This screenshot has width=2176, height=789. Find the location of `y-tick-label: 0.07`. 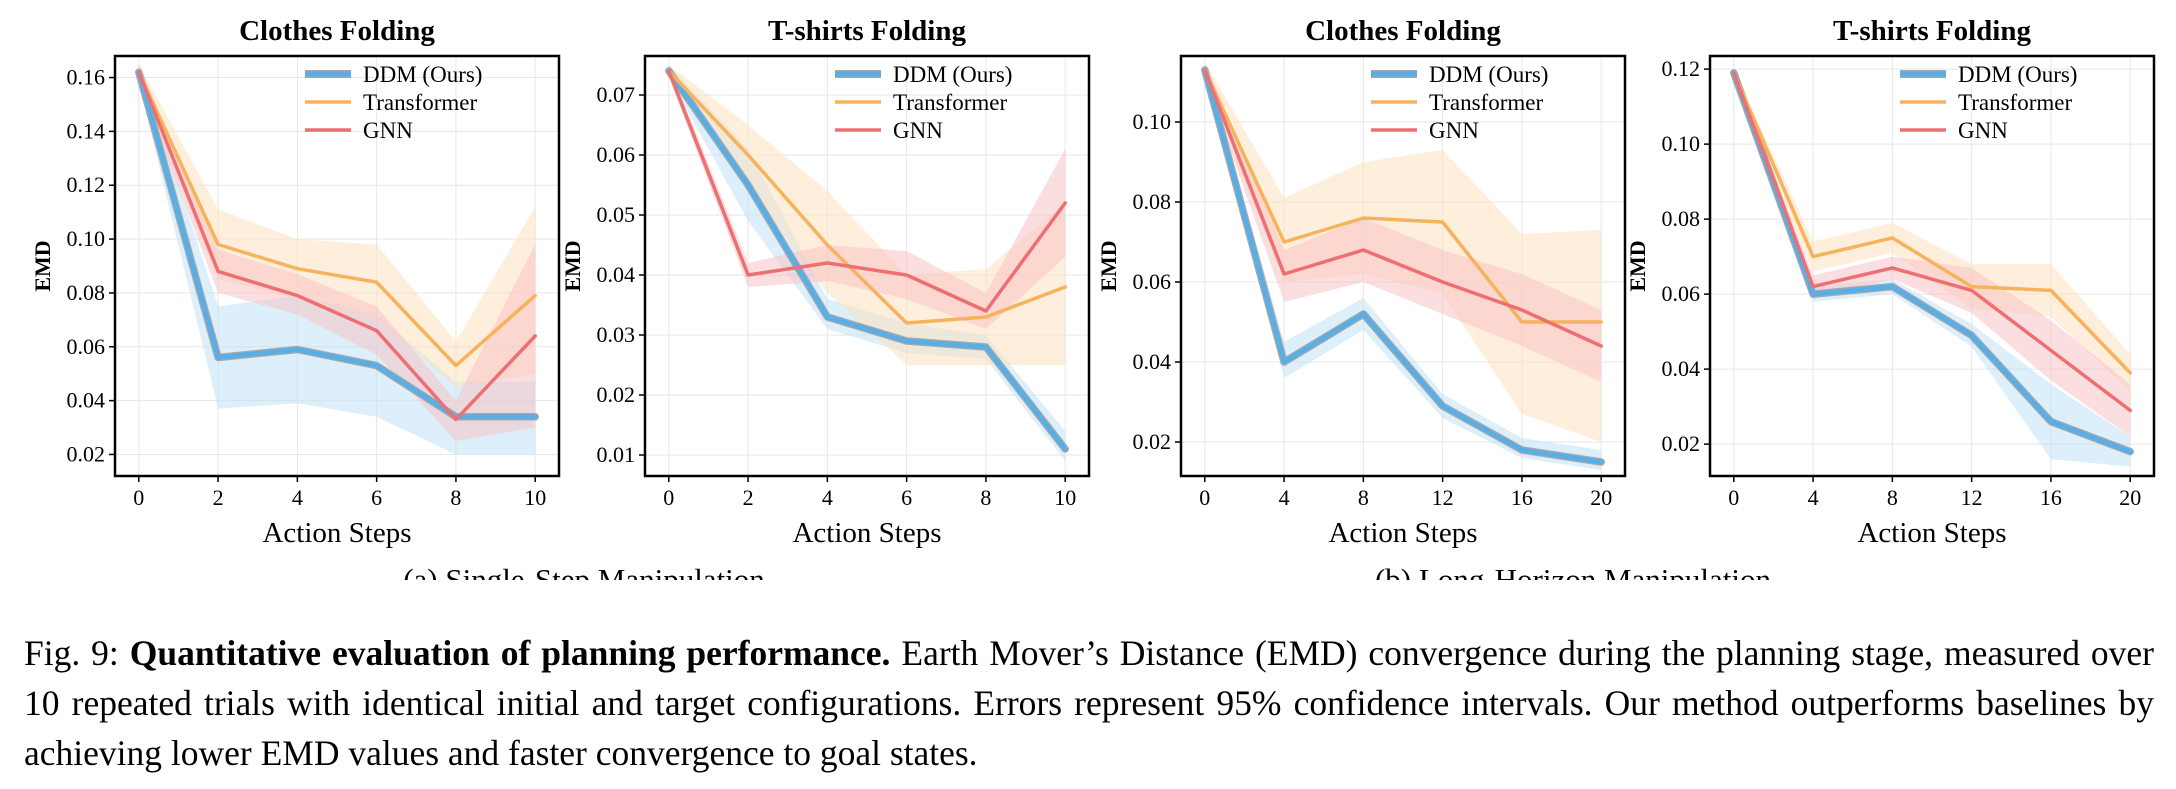

y-tick-label: 0.07 is located at coordinates (616, 94).